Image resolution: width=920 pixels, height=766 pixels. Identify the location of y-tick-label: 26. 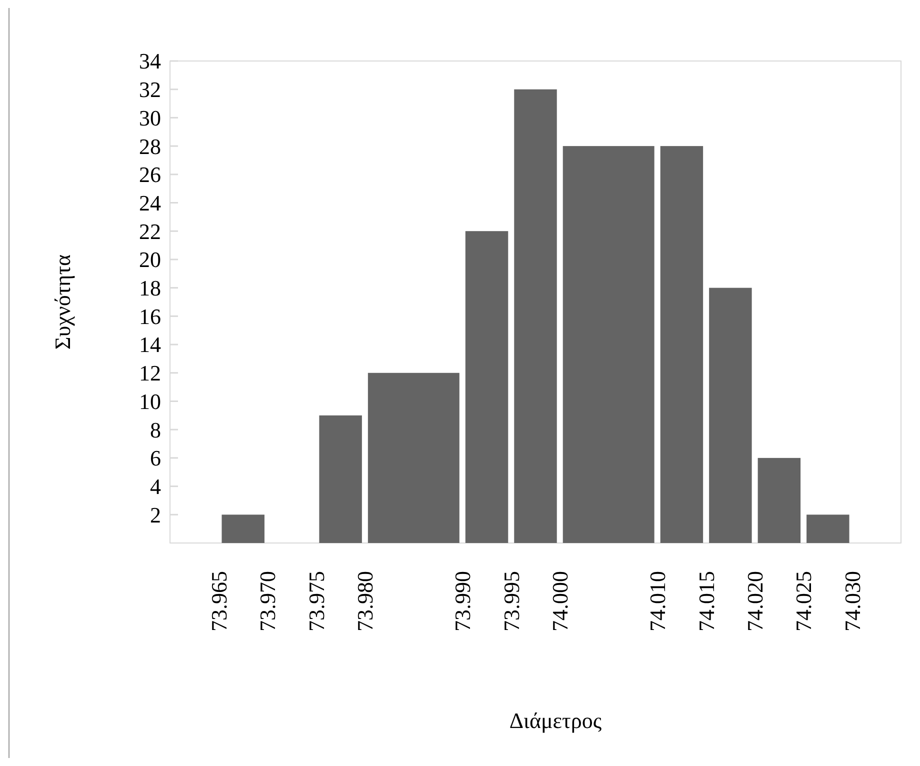
(150, 175).